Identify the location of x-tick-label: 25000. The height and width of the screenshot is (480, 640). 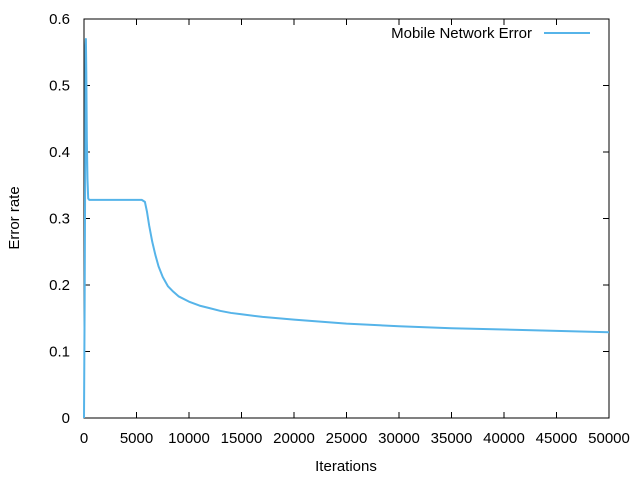
(347, 438).